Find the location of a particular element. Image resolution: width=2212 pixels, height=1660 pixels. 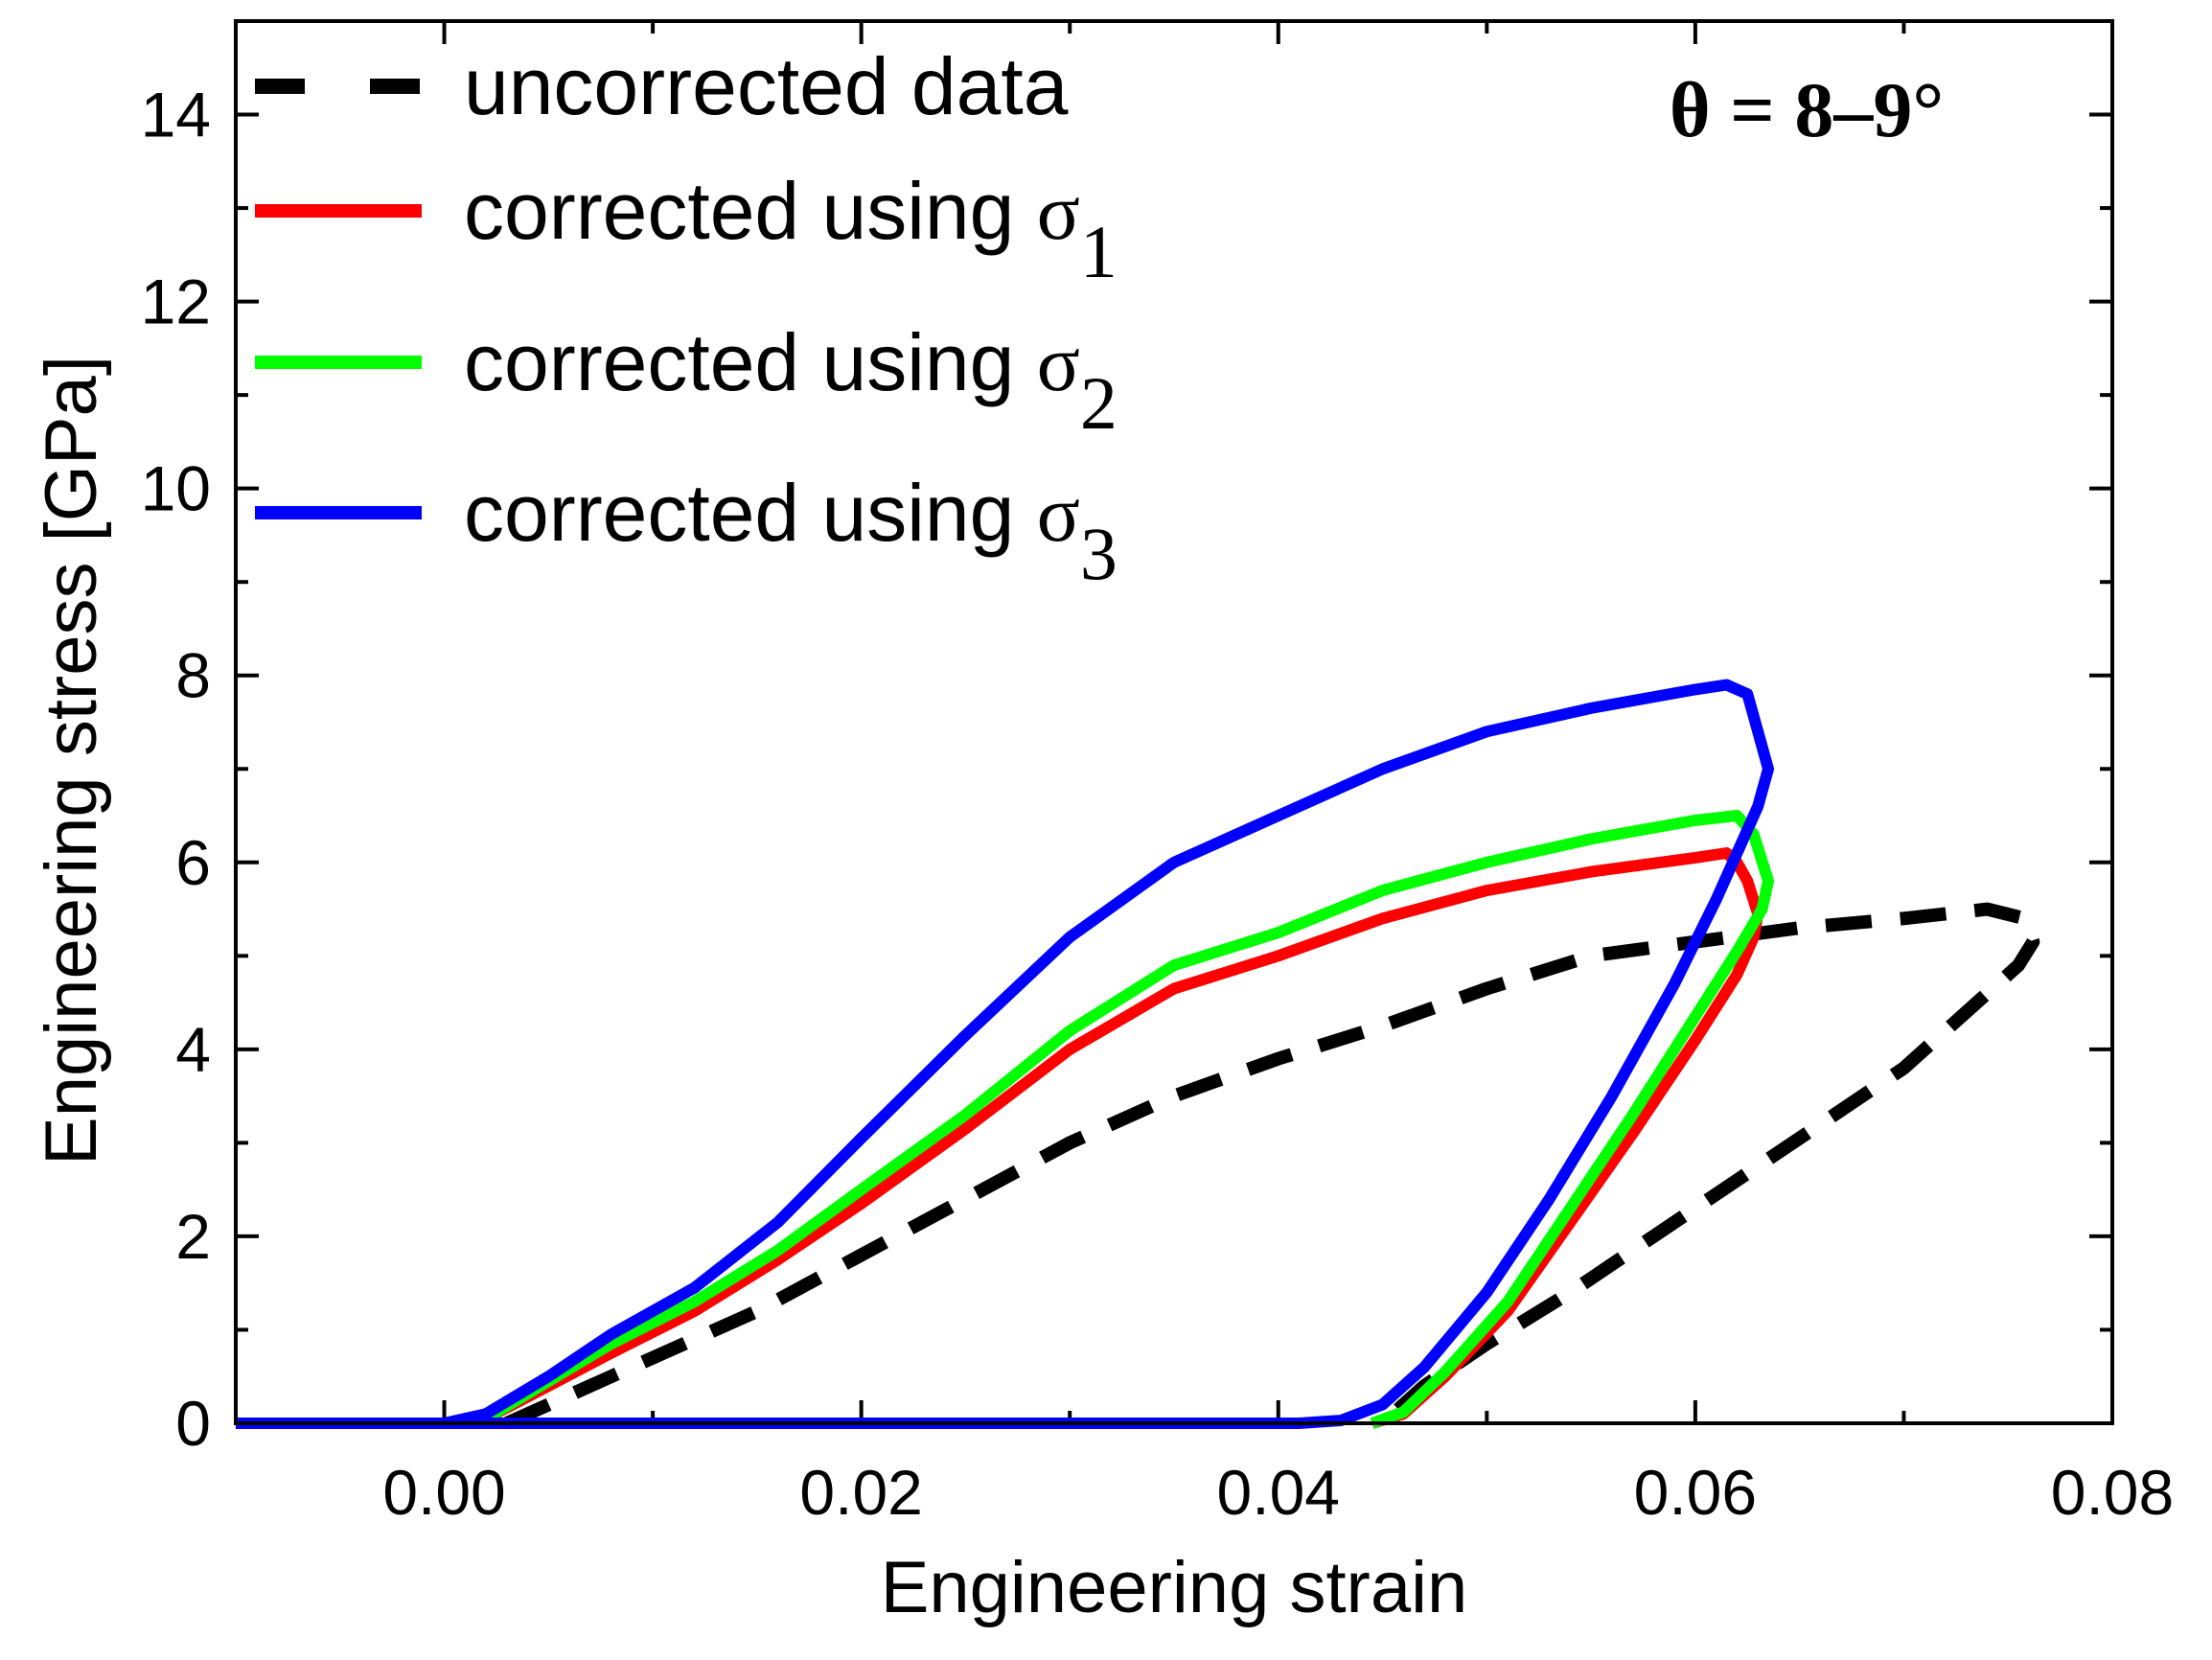

y-tick-label: 14 is located at coordinates (176, 115).